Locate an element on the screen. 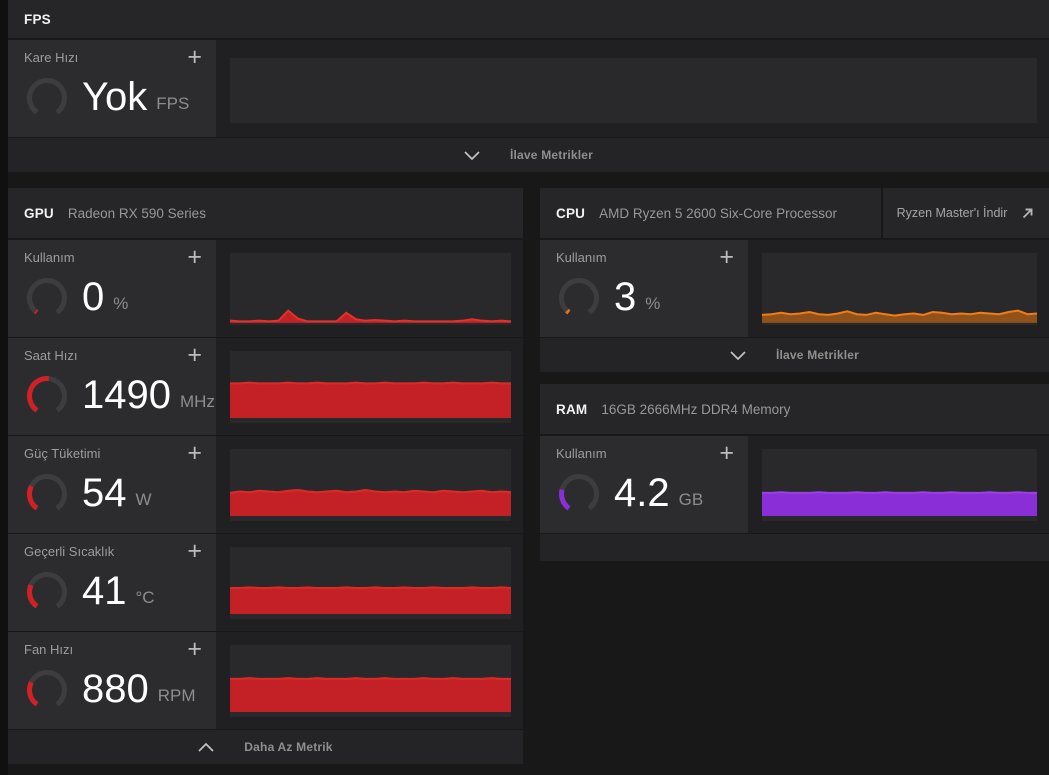 This screenshot has width=1049, height=775. metric-tile-gpu-fan: Fan Hızı + 880 RPM is located at coordinates (112, 680).